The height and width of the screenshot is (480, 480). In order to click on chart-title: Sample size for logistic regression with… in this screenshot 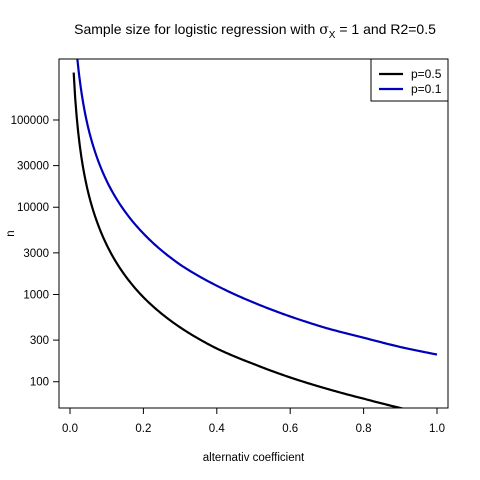, I will do `click(255, 31)`.